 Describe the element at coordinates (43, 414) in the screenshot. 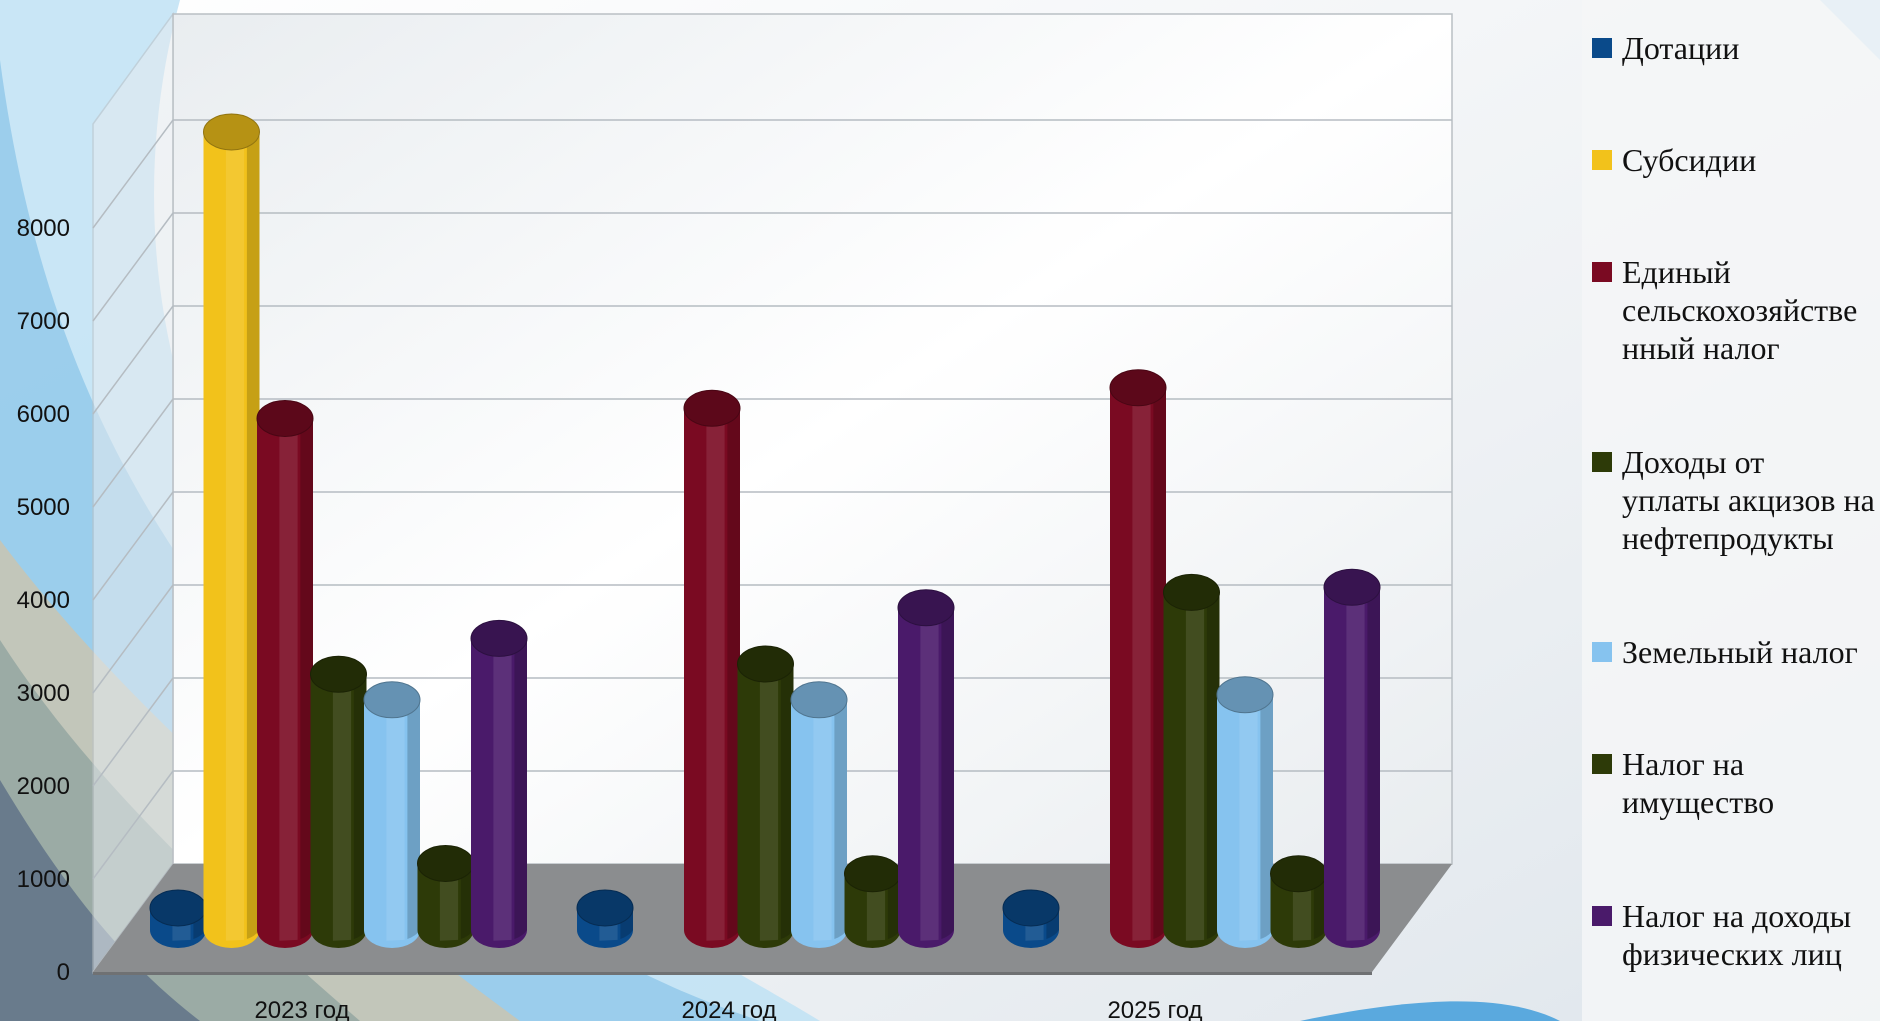

I see `y-tick-label: 6000` at that location.